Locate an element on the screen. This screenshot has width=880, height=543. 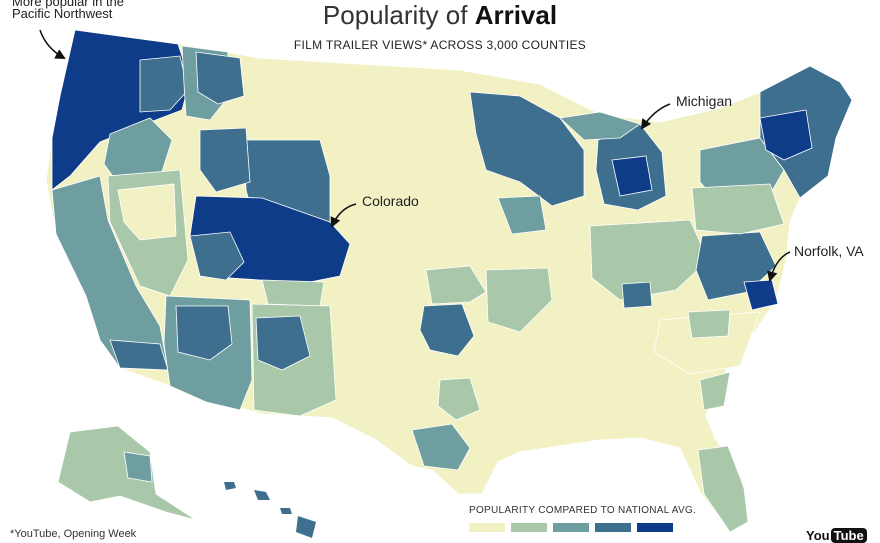
label-colorado: Colorado is located at coordinates (390, 201).